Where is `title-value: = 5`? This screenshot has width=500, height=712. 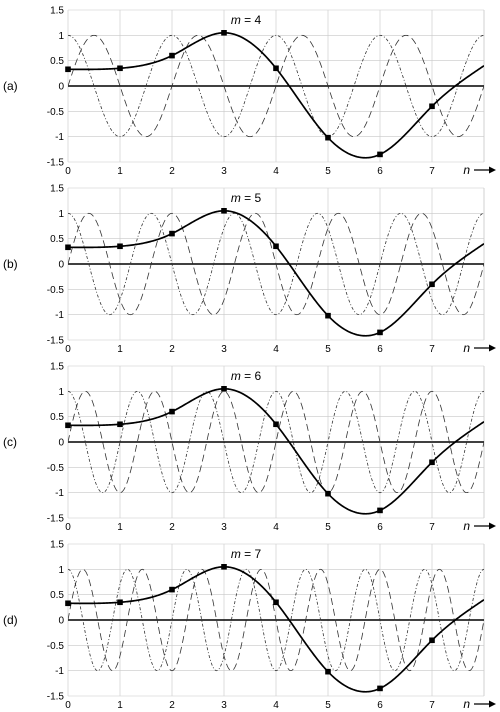 title-value: = 5 is located at coordinates (251, 198).